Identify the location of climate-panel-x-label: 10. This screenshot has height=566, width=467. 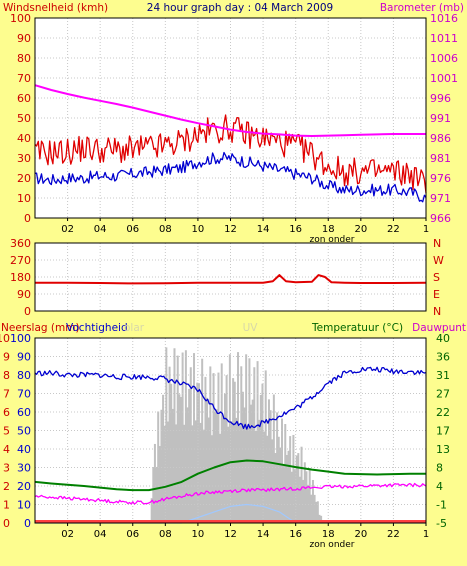
(198, 534).